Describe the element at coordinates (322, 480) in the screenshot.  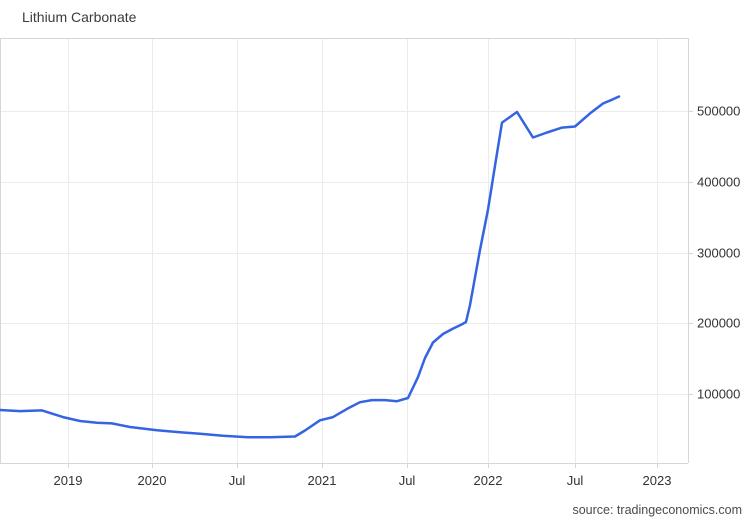
I see `x-axis-tick-label: 2021` at that location.